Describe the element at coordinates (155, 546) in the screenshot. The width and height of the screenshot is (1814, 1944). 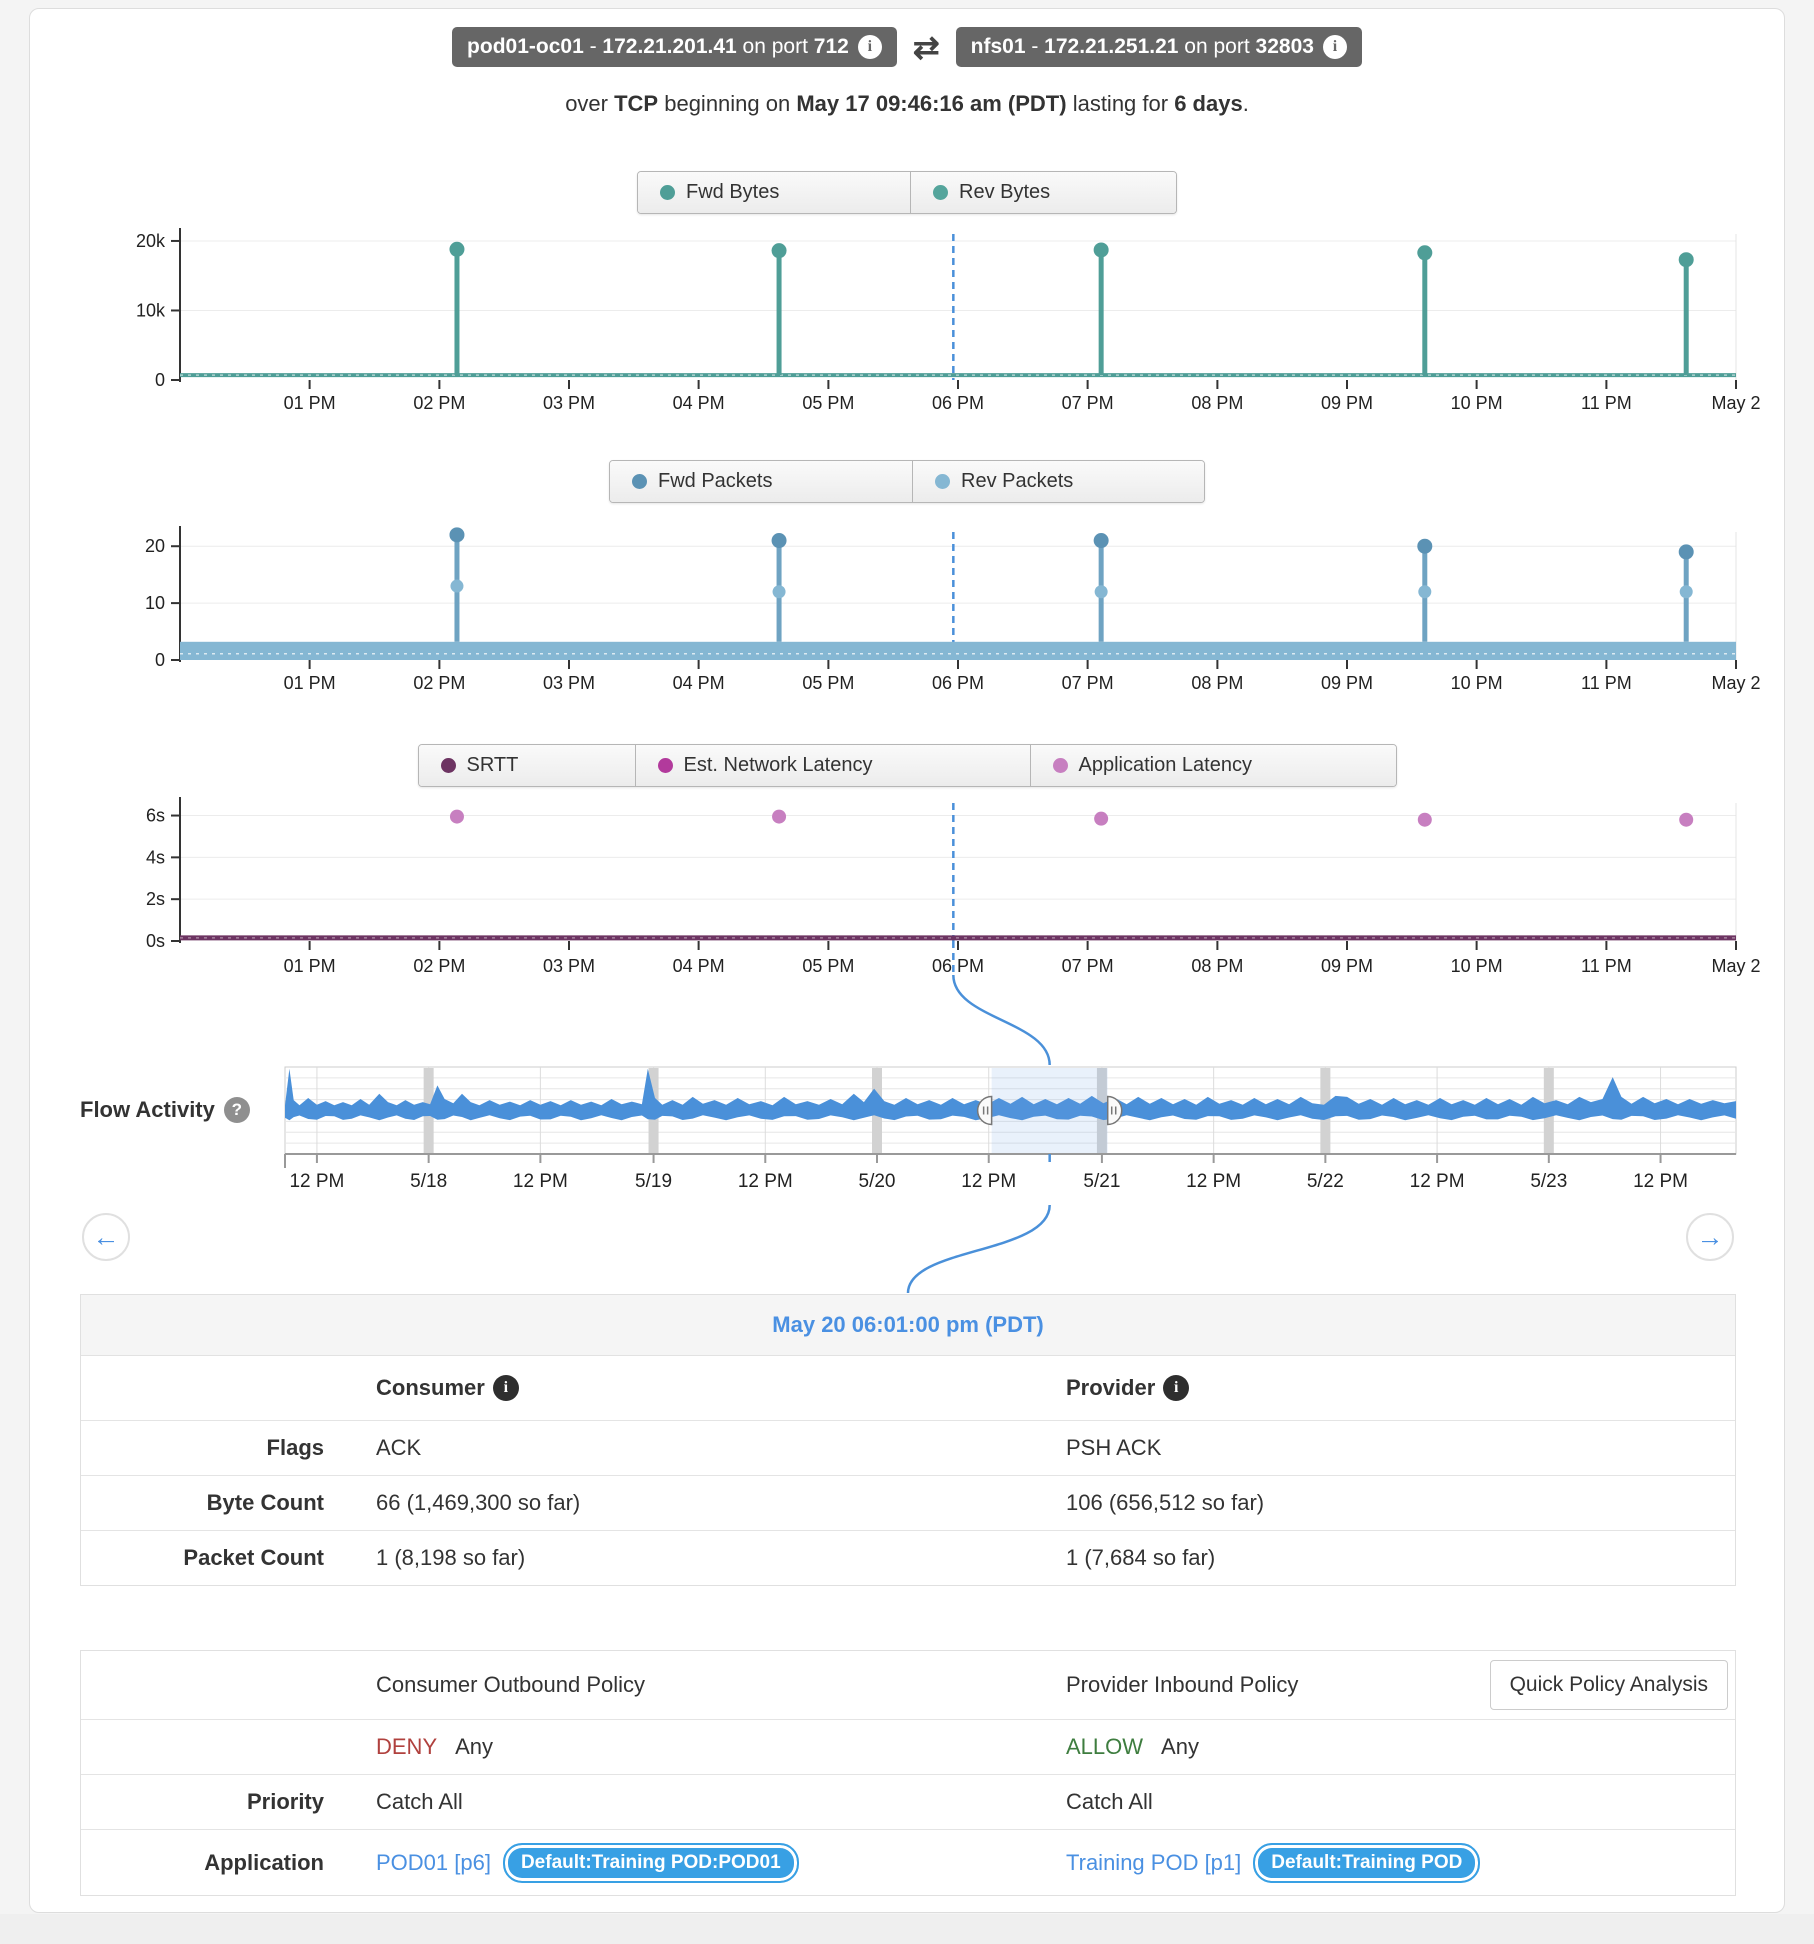
I see `svg-text: 20` at that location.